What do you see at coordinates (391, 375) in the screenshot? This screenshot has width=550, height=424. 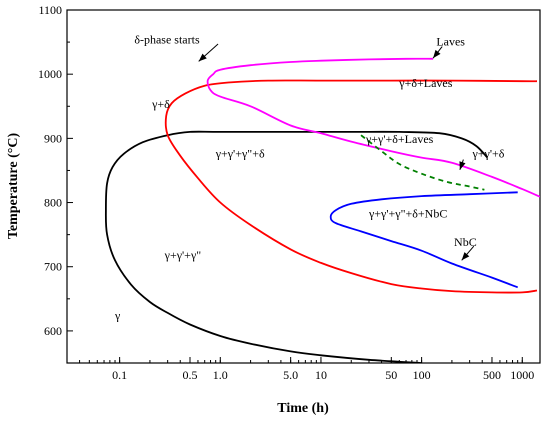 I see `x-tick-label: 50` at bounding box center [391, 375].